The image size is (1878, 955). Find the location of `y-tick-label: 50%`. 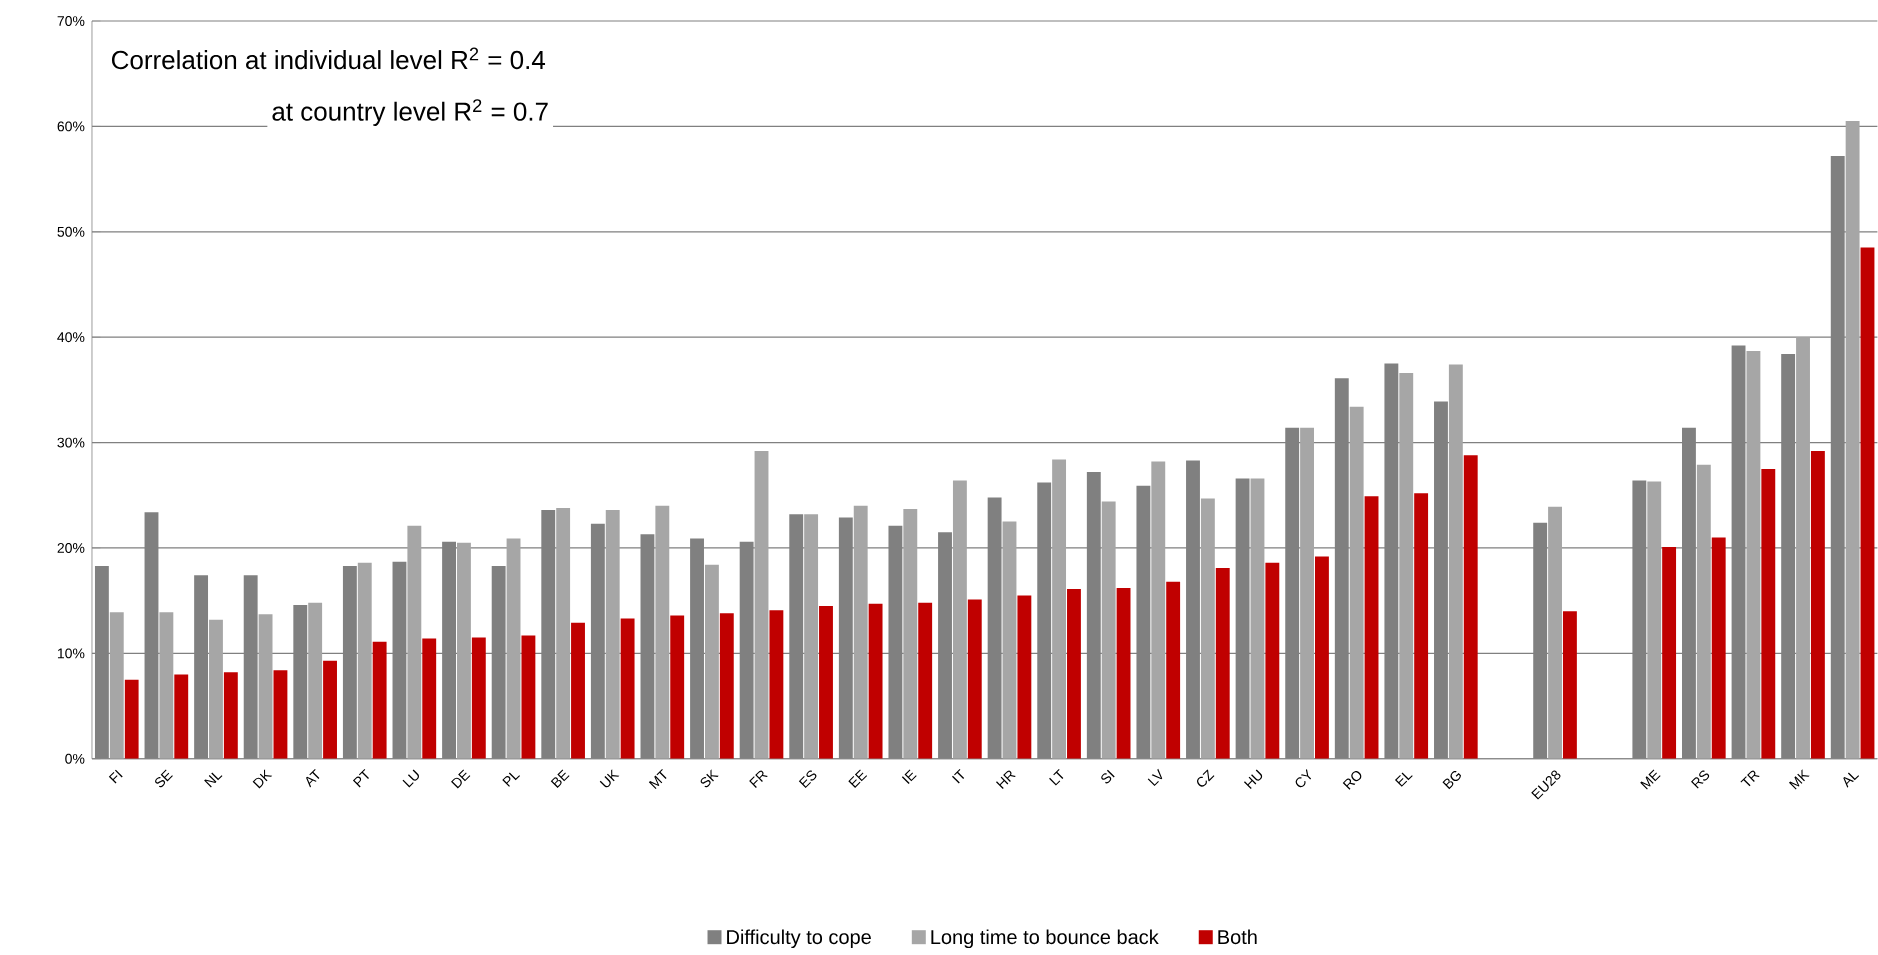

y-tick-label: 50% is located at coordinates (71, 231).